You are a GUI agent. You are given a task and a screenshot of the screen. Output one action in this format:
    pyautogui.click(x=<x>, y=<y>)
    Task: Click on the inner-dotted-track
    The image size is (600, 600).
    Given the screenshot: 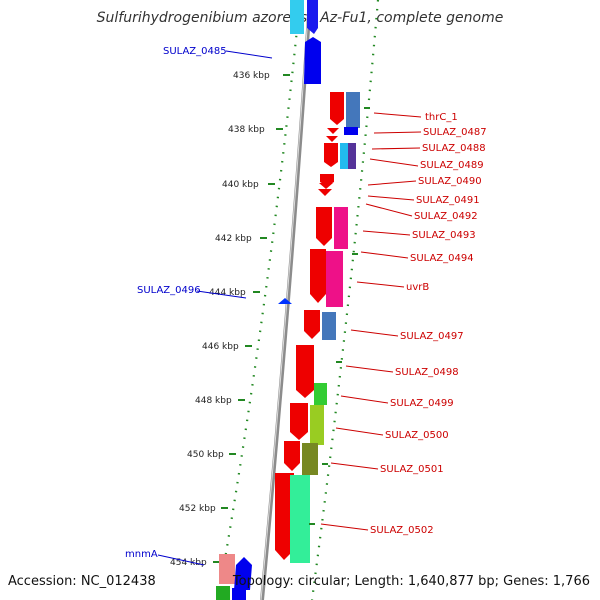 What is the action you would take?
    pyautogui.click(x=345, y=300)
    